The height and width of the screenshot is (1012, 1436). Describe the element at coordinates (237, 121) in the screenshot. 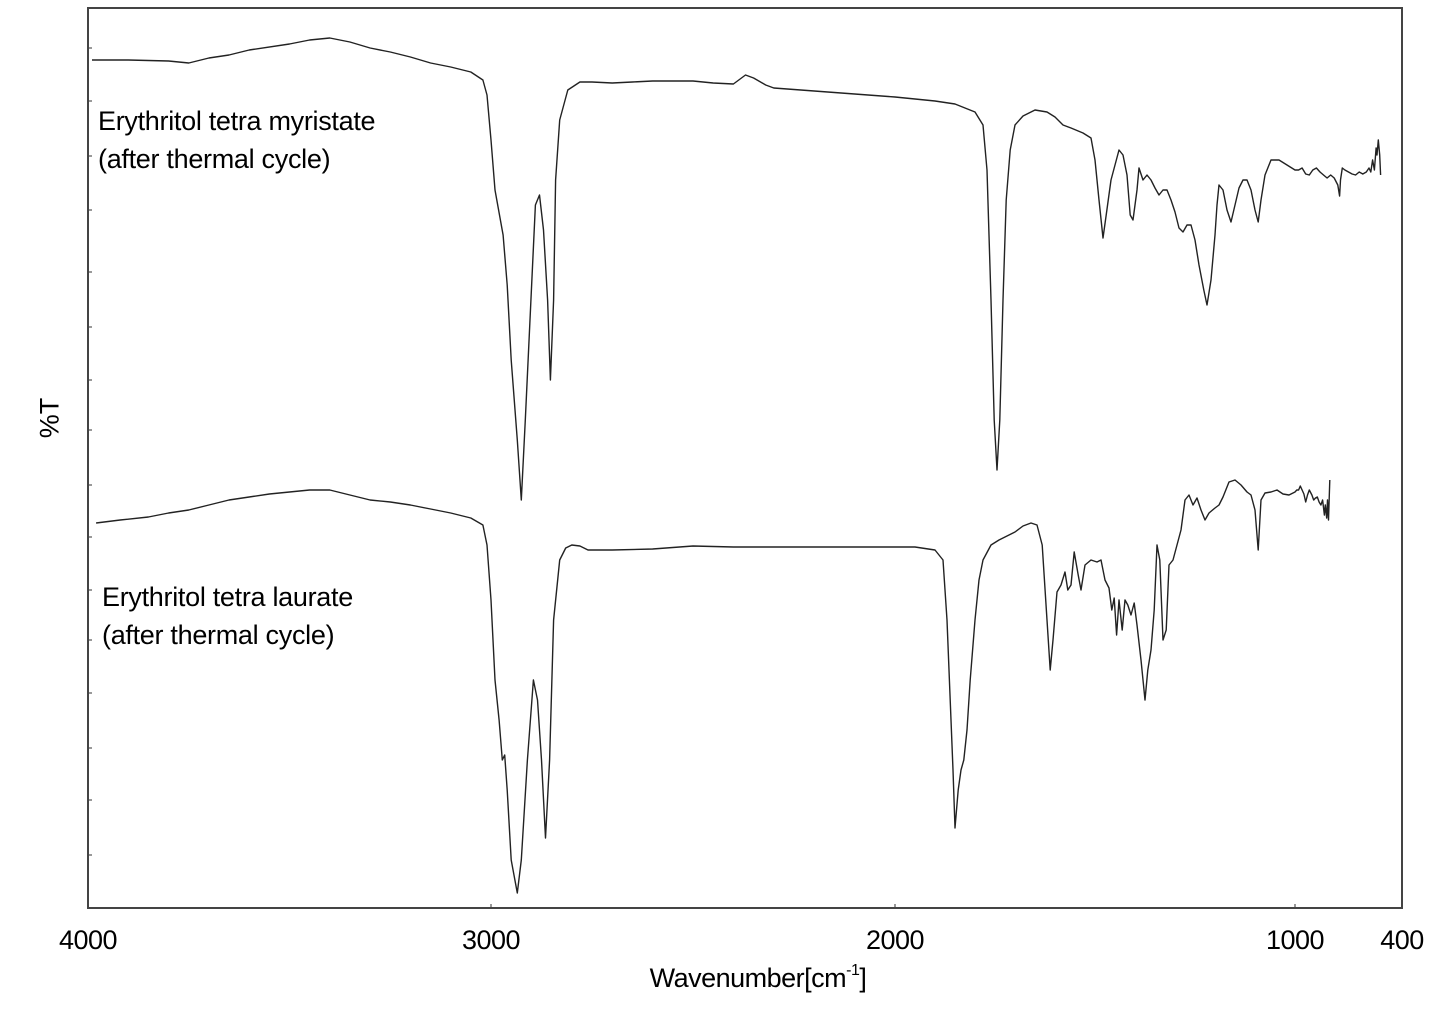

I see `series-label-line: Erythritol tetra myristate` at that location.